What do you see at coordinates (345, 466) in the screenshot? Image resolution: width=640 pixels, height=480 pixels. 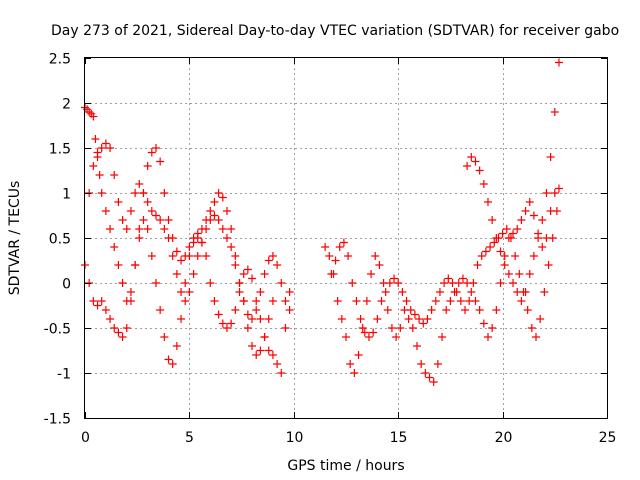 I see `x-axis-label: GPS time / hours` at bounding box center [345, 466].